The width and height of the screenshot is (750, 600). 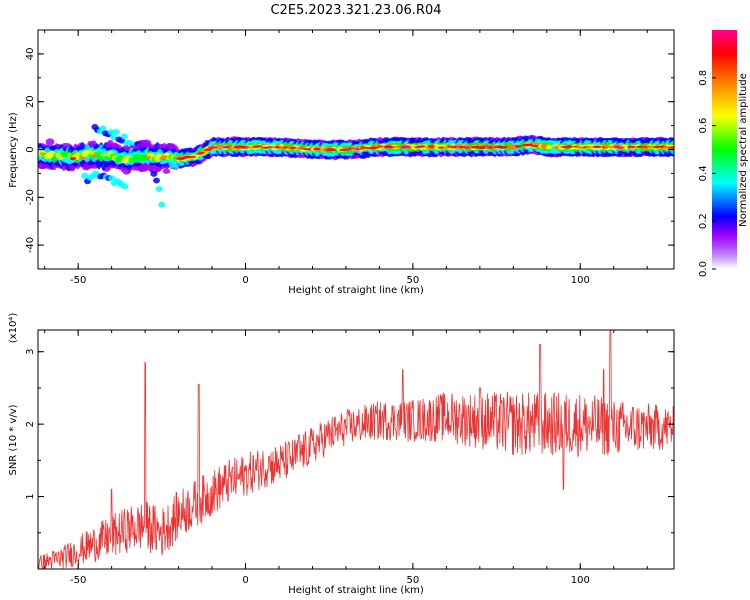 I want to click on y-tick-label: 3, so click(x=30, y=352).